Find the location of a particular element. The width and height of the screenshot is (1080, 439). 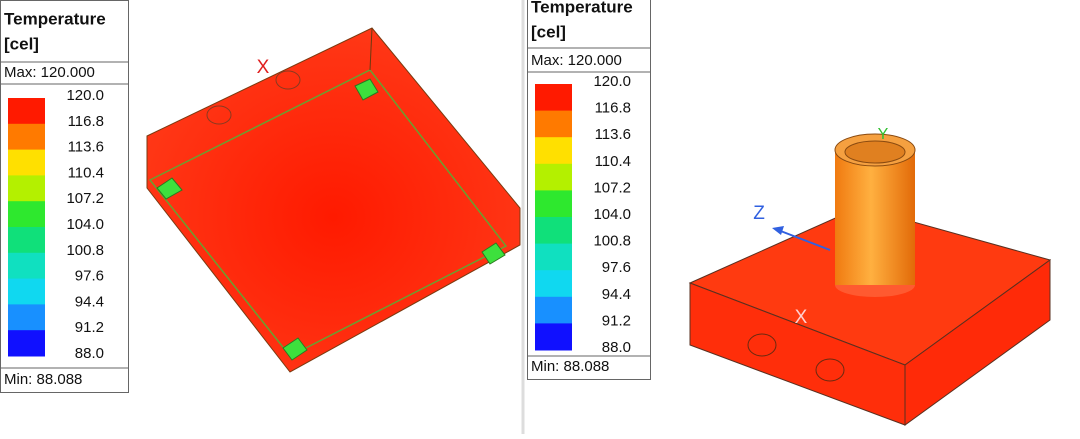

axis-y: Y is located at coordinates (883, 134).